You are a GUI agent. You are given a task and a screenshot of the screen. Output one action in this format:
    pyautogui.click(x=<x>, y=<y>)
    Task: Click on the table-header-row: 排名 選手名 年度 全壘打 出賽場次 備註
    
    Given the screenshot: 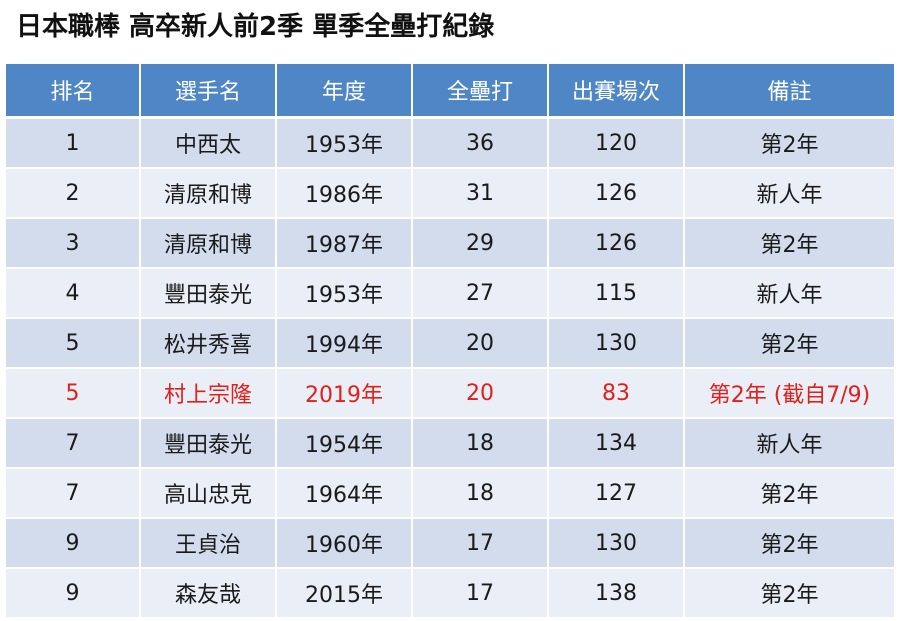 What is the action you would take?
    pyautogui.click(x=450, y=91)
    